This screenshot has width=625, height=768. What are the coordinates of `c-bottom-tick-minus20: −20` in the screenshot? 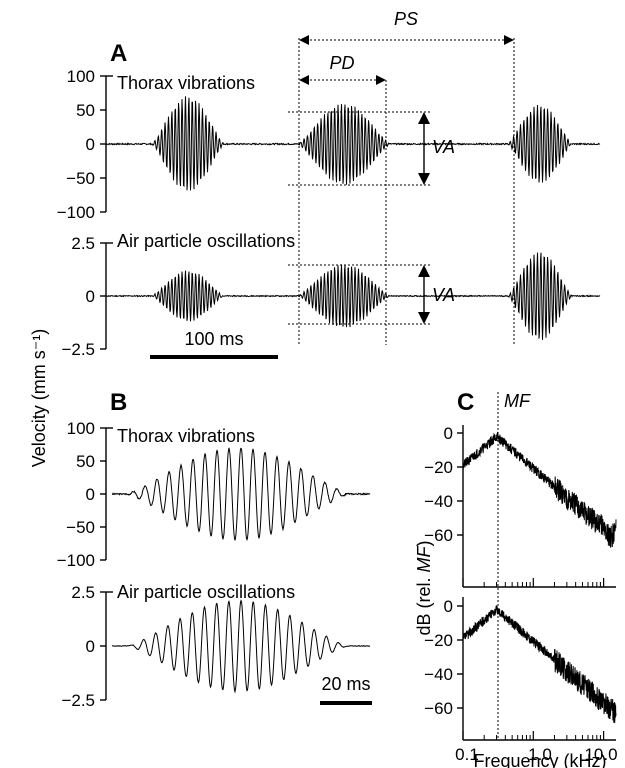 It's located at (438, 640).